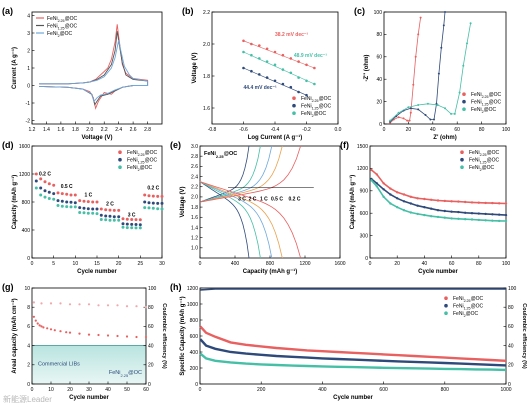 The image size is (530, 408). Describe the element at coordinates (444, 138) in the screenshot. I see `x-axis-label: Z' (ohm)` at that location.